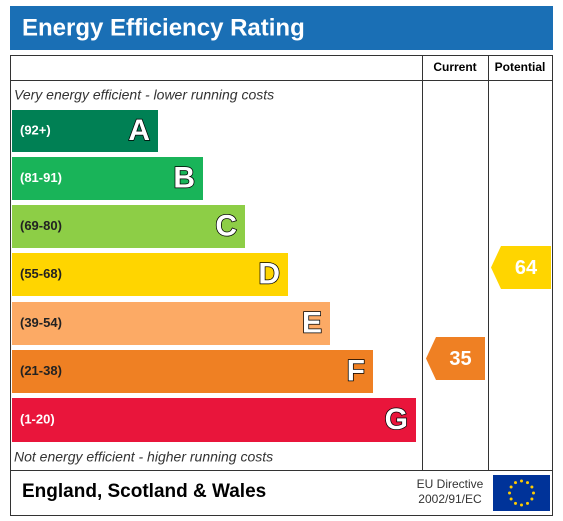 This screenshot has height=521, width=563. What do you see at coordinates (41, 273) in the screenshot?
I see `band-range: (55-68)` at bounding box center [41, 273].